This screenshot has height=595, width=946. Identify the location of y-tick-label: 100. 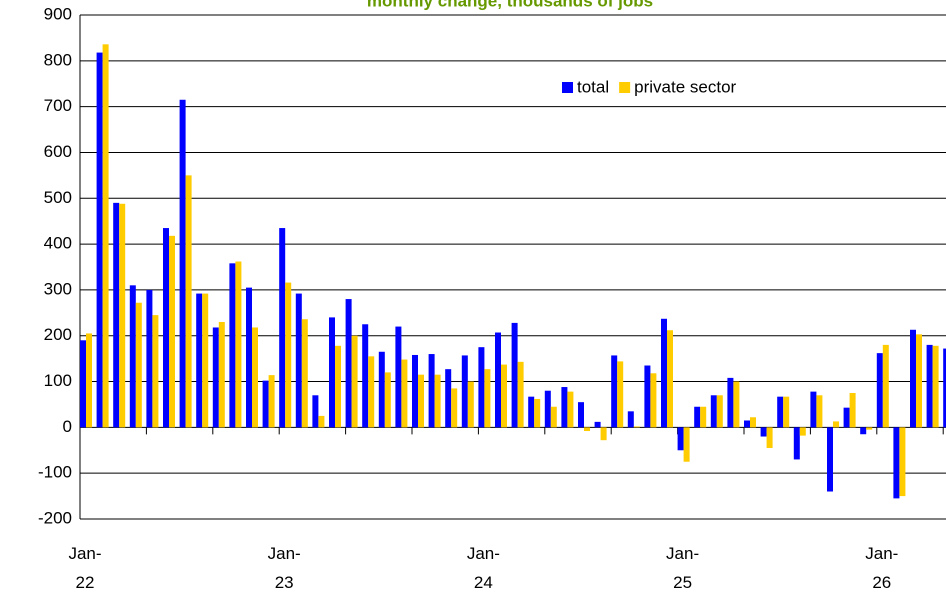
(58, 380).